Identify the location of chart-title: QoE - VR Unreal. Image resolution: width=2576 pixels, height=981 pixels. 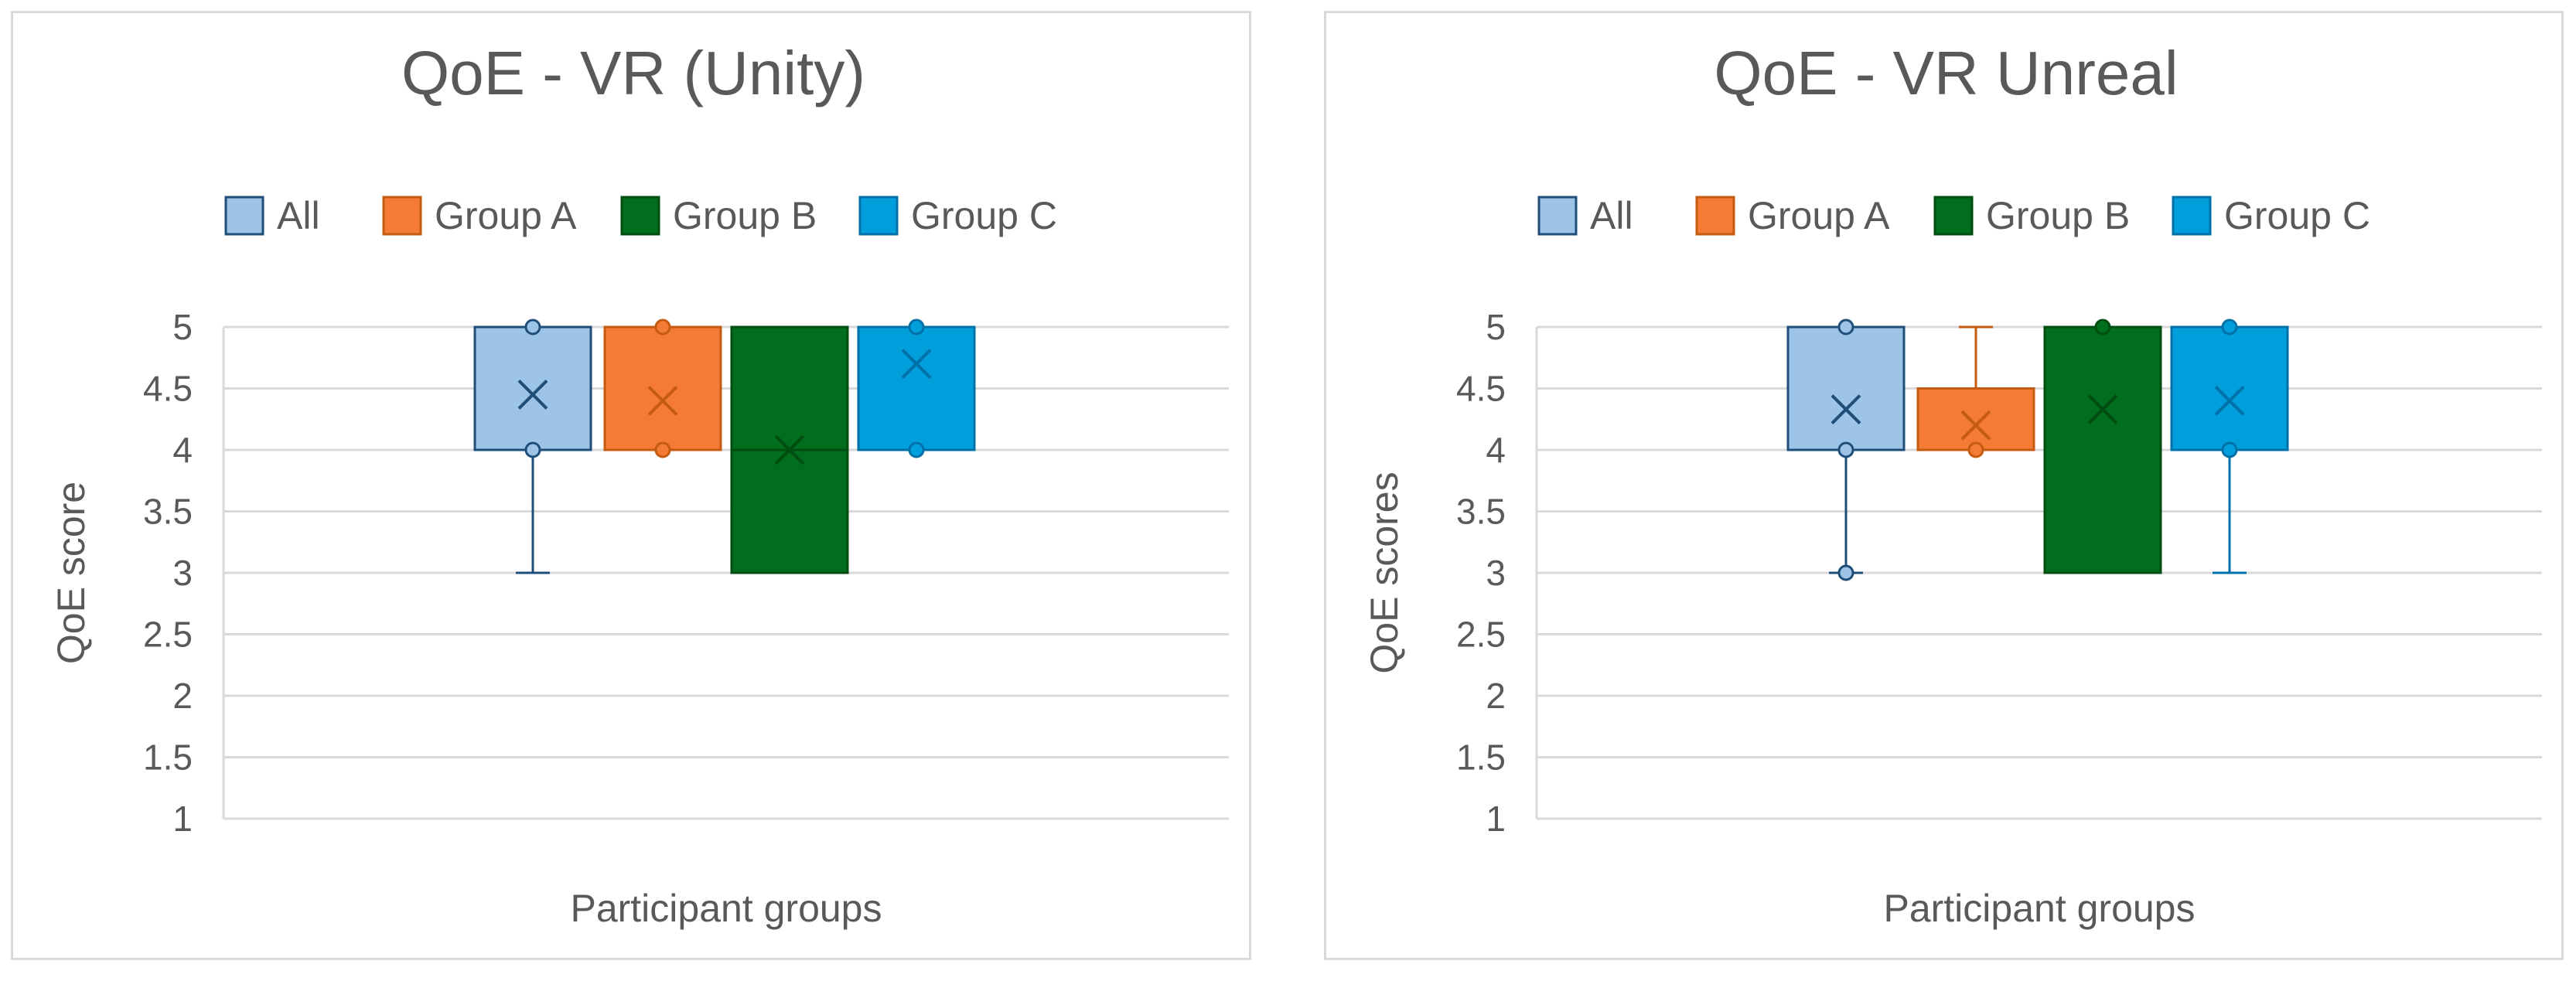
(1946, 73).